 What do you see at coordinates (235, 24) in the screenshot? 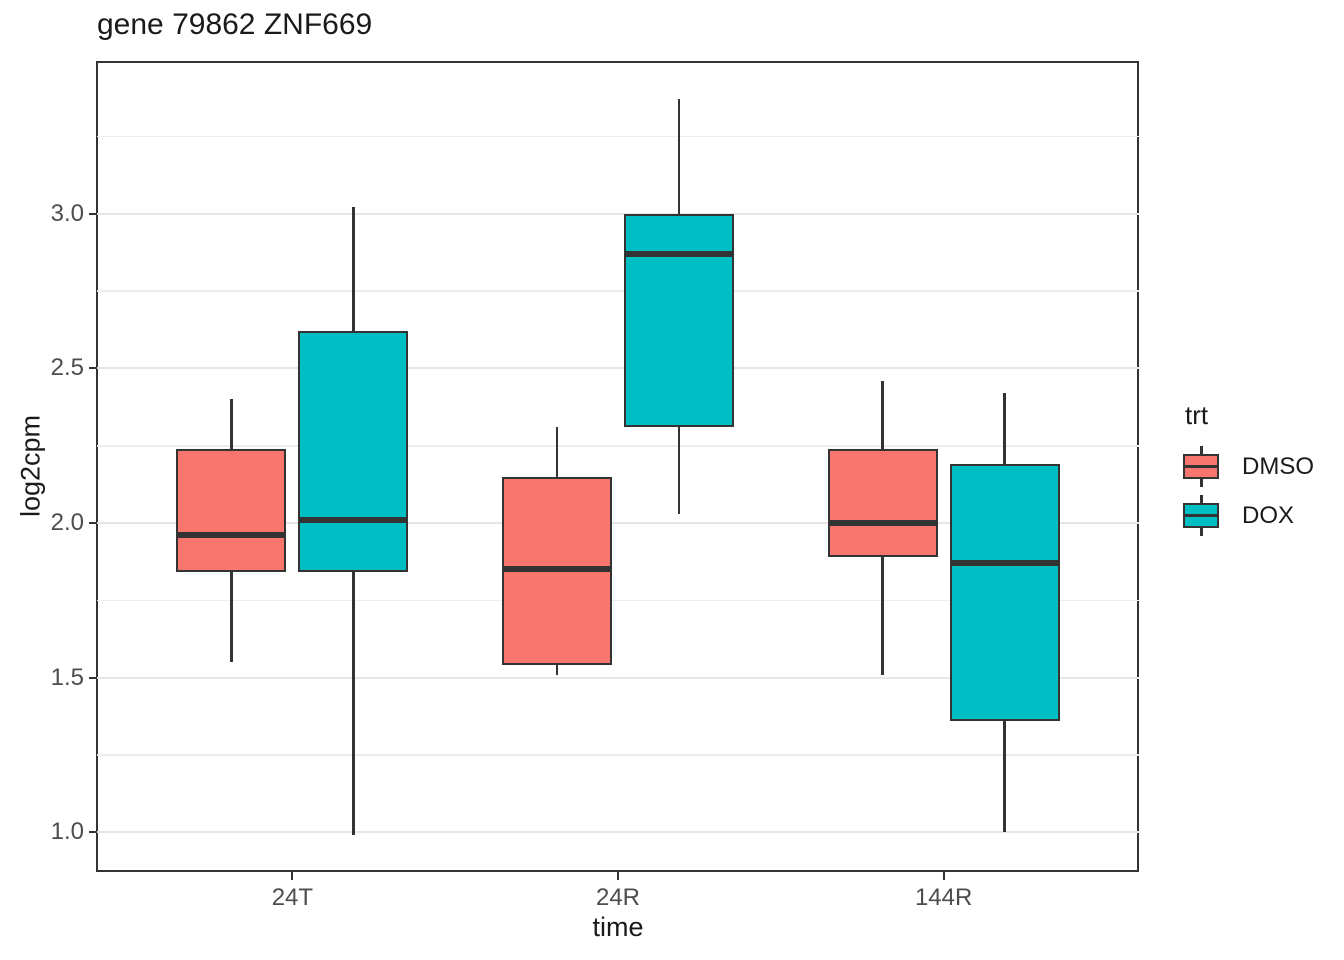
I see `chart-title: gene 79862 ZNF669` at bounding box center [235, 24].